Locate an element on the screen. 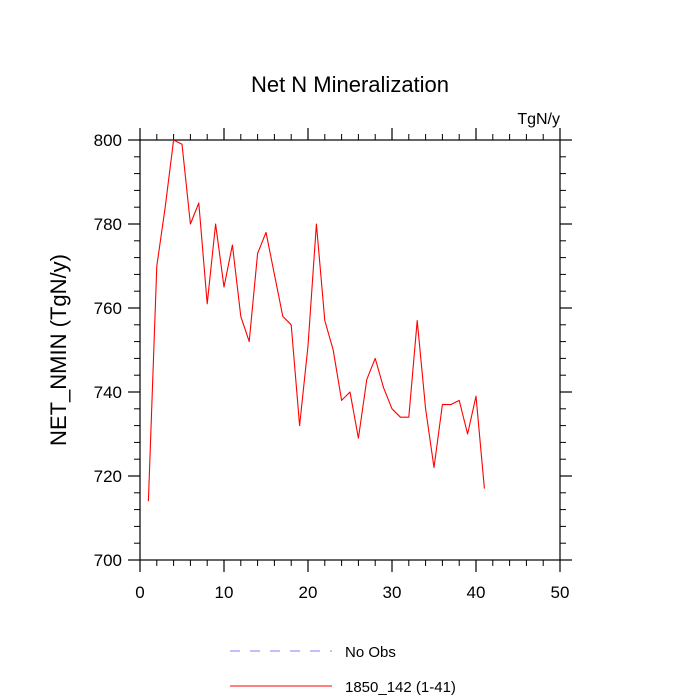  x-tick-label: 0 is located at coordinates (139, 592).